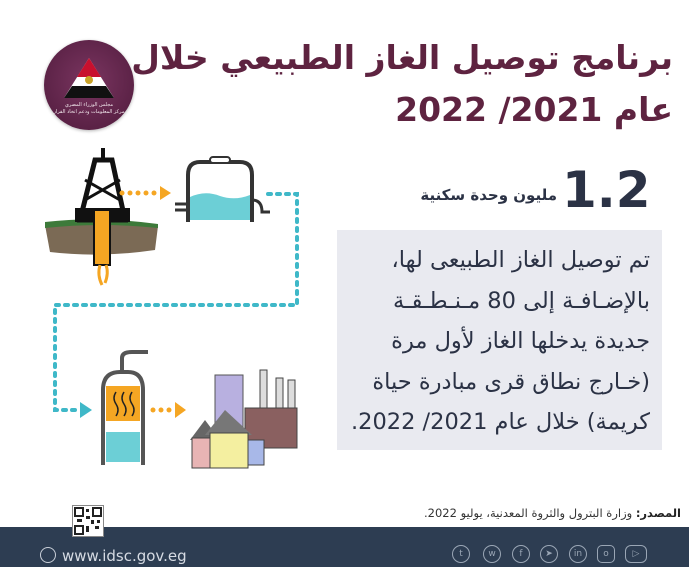 The image size is (689, 567). What do you see at coordinates (402, 57) in the screenshot?
I see `title-line1: برنامج توصيل الغاز الطبيعي خلال` at bounding box center [402, 57].